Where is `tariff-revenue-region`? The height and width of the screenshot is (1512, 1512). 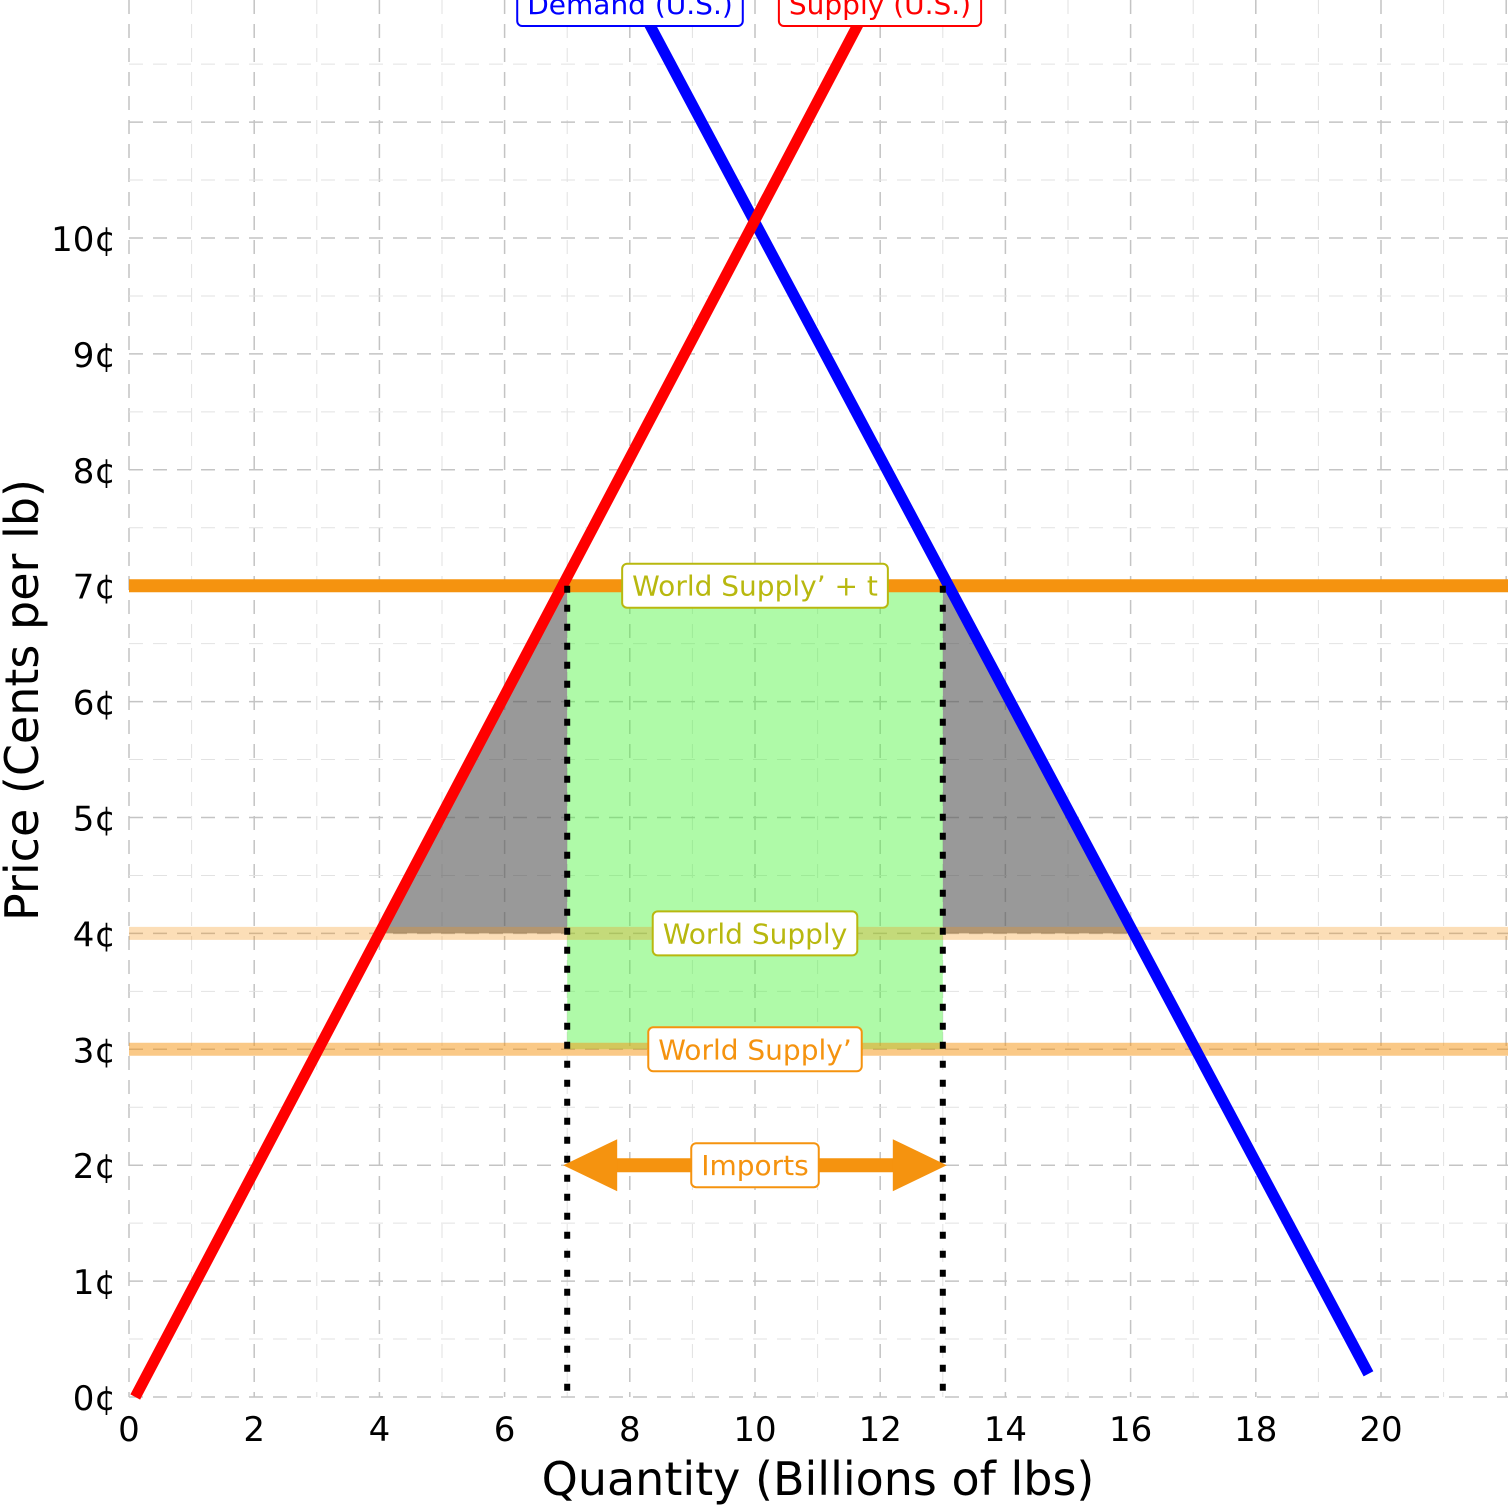 tariff-revenue-region is located at coordinates (755, 817).